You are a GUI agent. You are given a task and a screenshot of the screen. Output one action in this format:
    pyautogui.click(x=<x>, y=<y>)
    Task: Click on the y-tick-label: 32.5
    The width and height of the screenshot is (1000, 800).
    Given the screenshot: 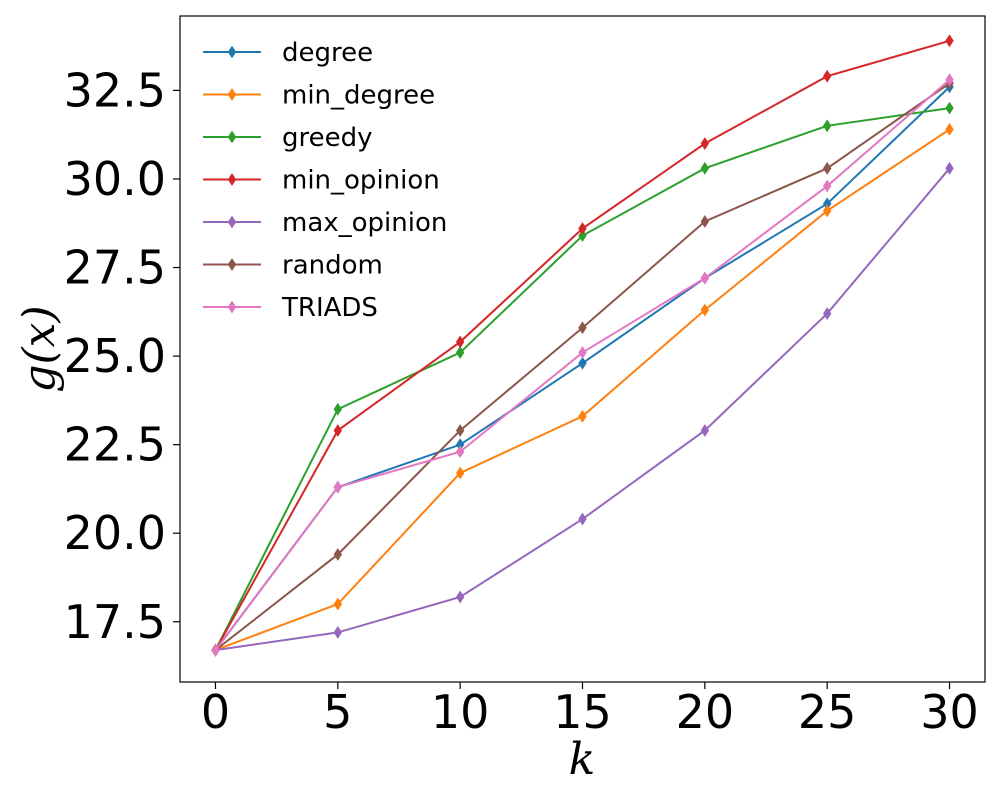 What is the action you would take?
    pyautogui.click(x=115, y=90)
    